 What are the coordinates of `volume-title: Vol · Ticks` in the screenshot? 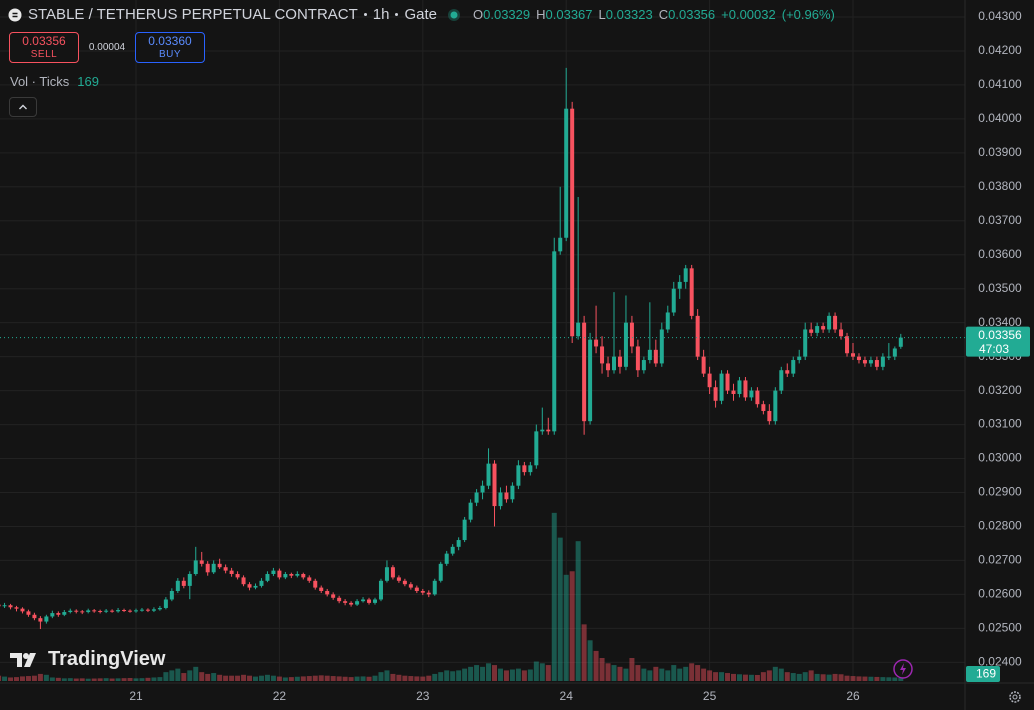 It's located at (40, 81).